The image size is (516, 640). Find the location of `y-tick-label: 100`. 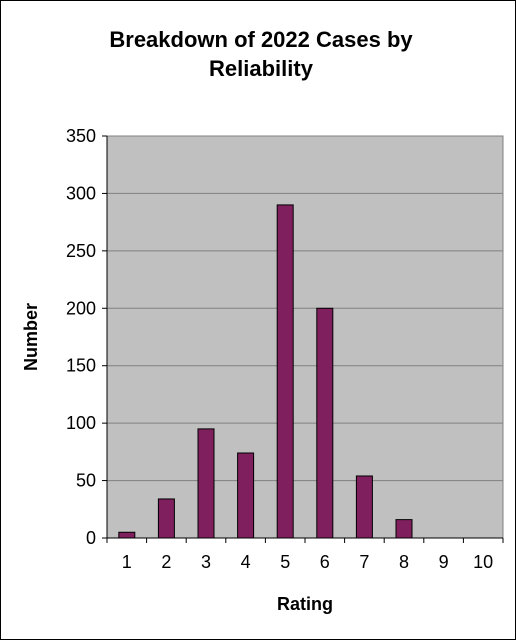

y-tick-label: 100 is located at coordinates (81, 423).